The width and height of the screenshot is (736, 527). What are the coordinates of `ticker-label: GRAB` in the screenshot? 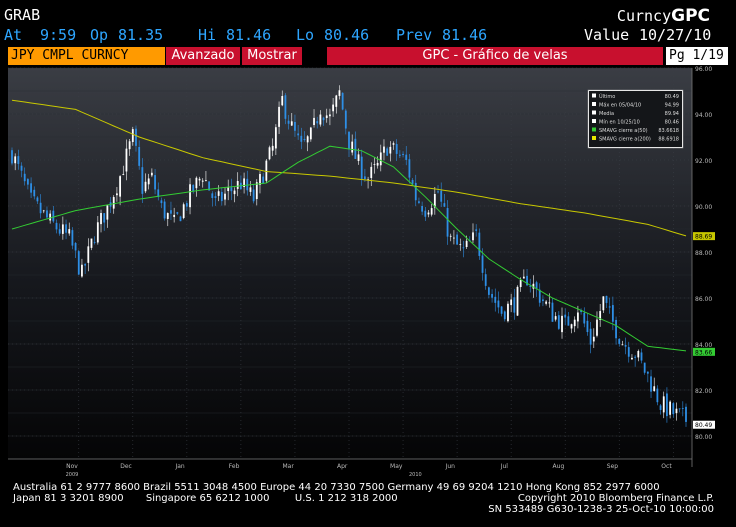 It's located at (22, 15).